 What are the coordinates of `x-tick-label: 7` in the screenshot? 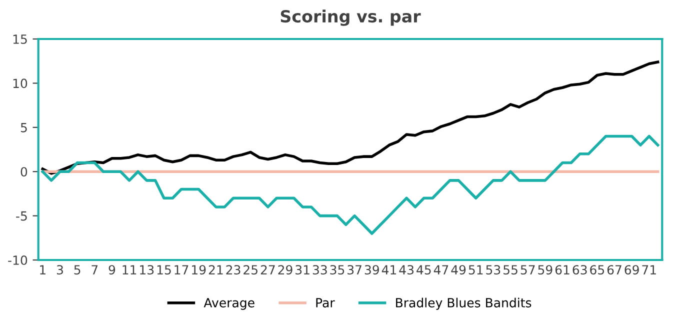 It's located at (95, 269).